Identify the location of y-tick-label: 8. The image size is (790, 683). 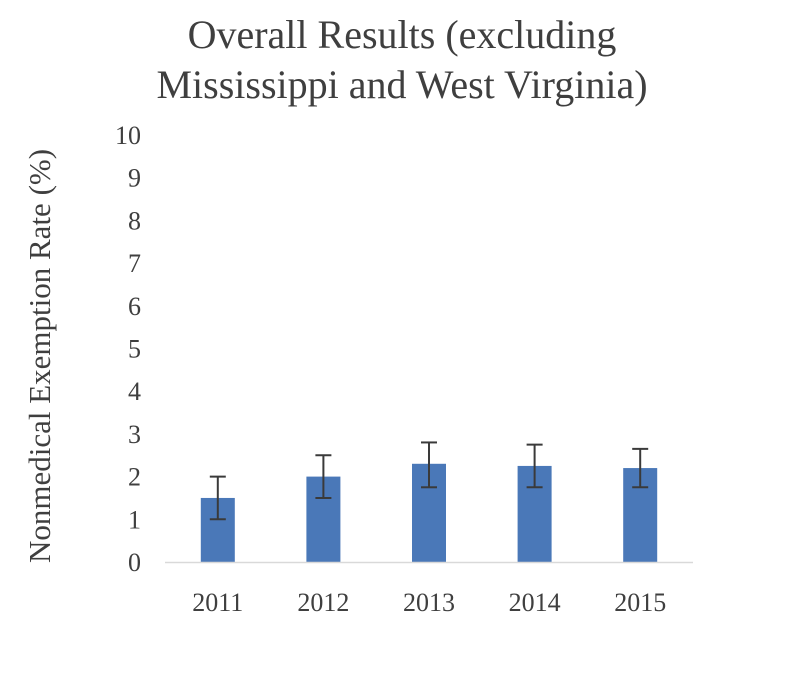
(134, 220).